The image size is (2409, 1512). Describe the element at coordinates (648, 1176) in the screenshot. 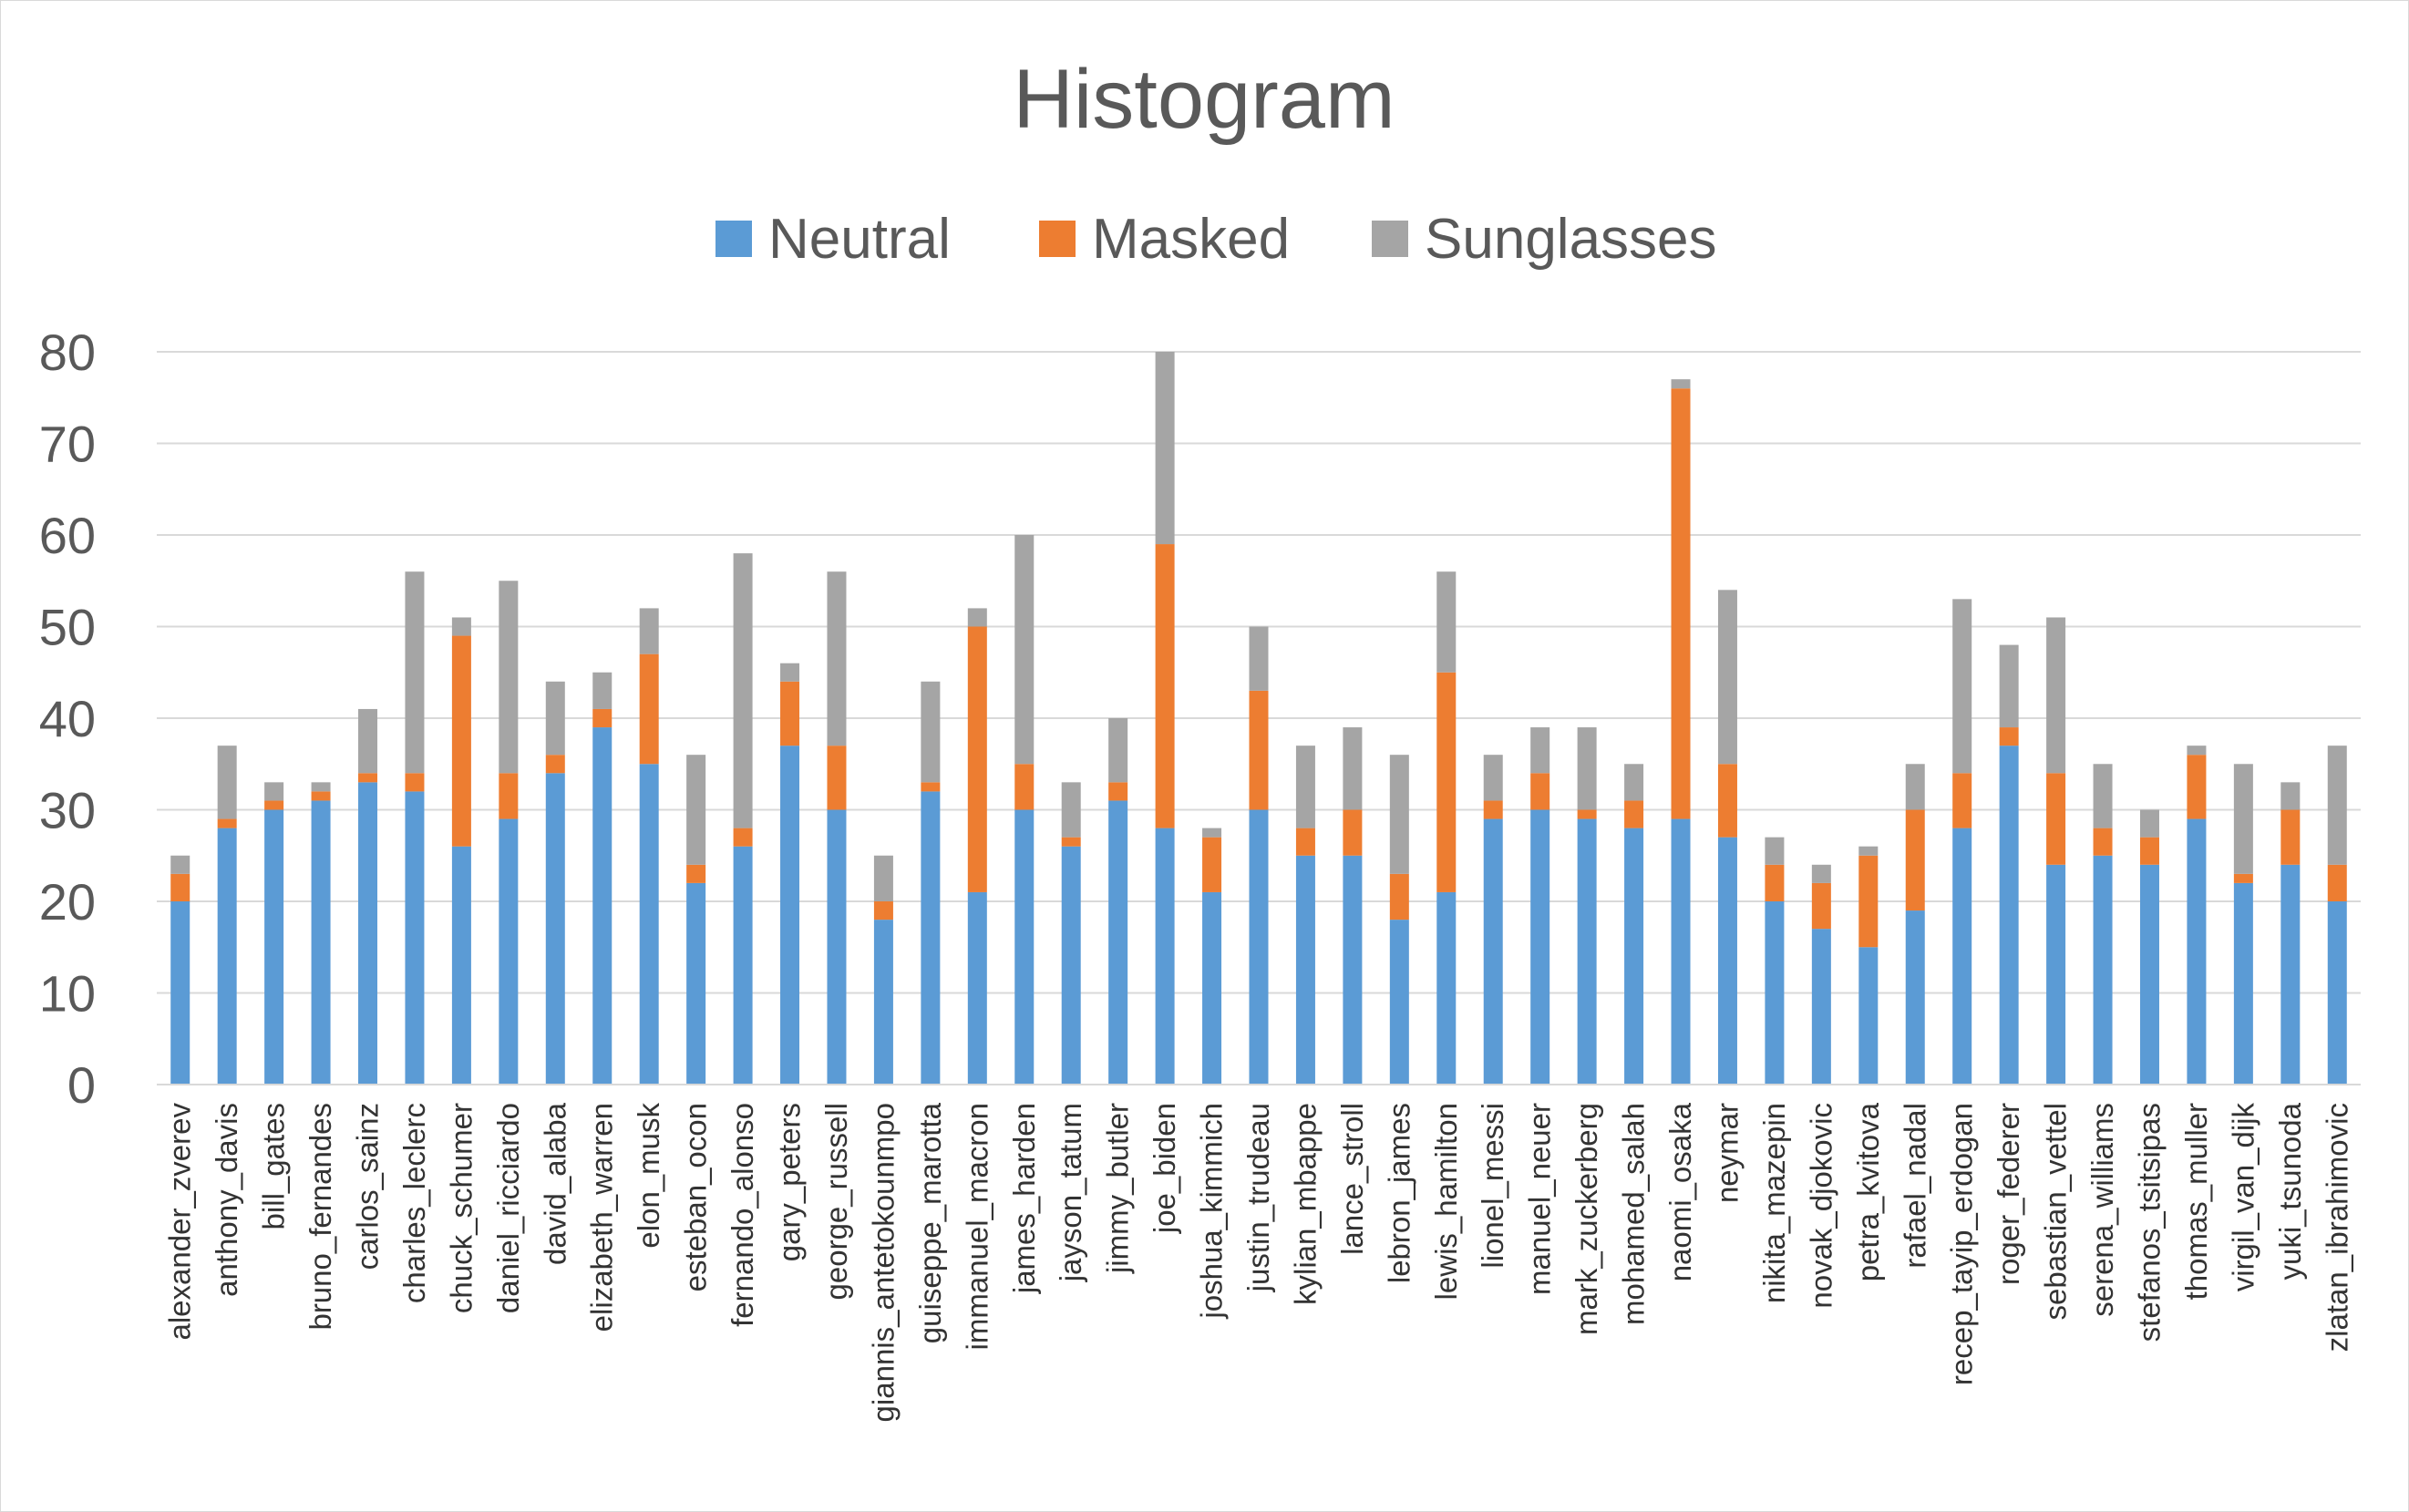

I see `x-tick-label: elon_musk` at that location.